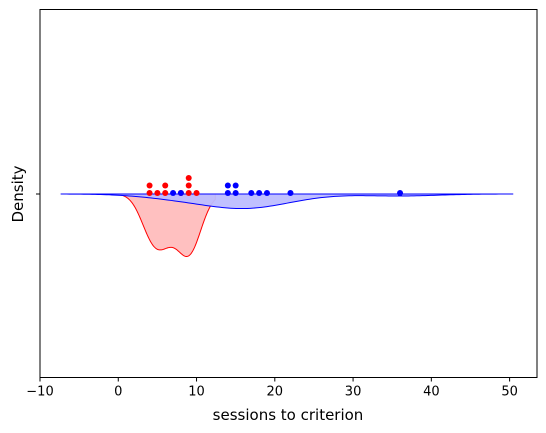 The image size is (546, 433). I want to click on x-axis-ticks: −10 0 10 20 30 40 50, so click(272, 388).